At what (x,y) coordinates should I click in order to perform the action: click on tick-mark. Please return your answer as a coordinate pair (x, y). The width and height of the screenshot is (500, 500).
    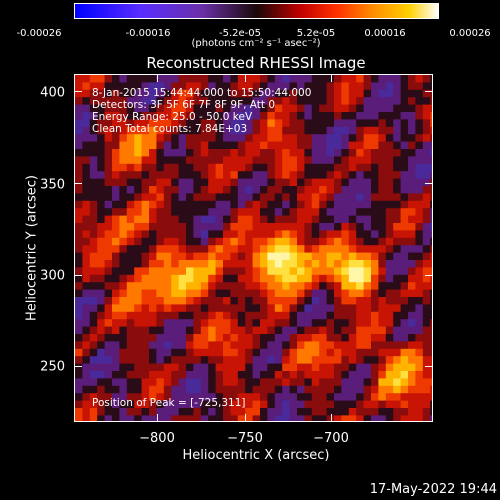
    Looking at the image, I should click on (331, 78).